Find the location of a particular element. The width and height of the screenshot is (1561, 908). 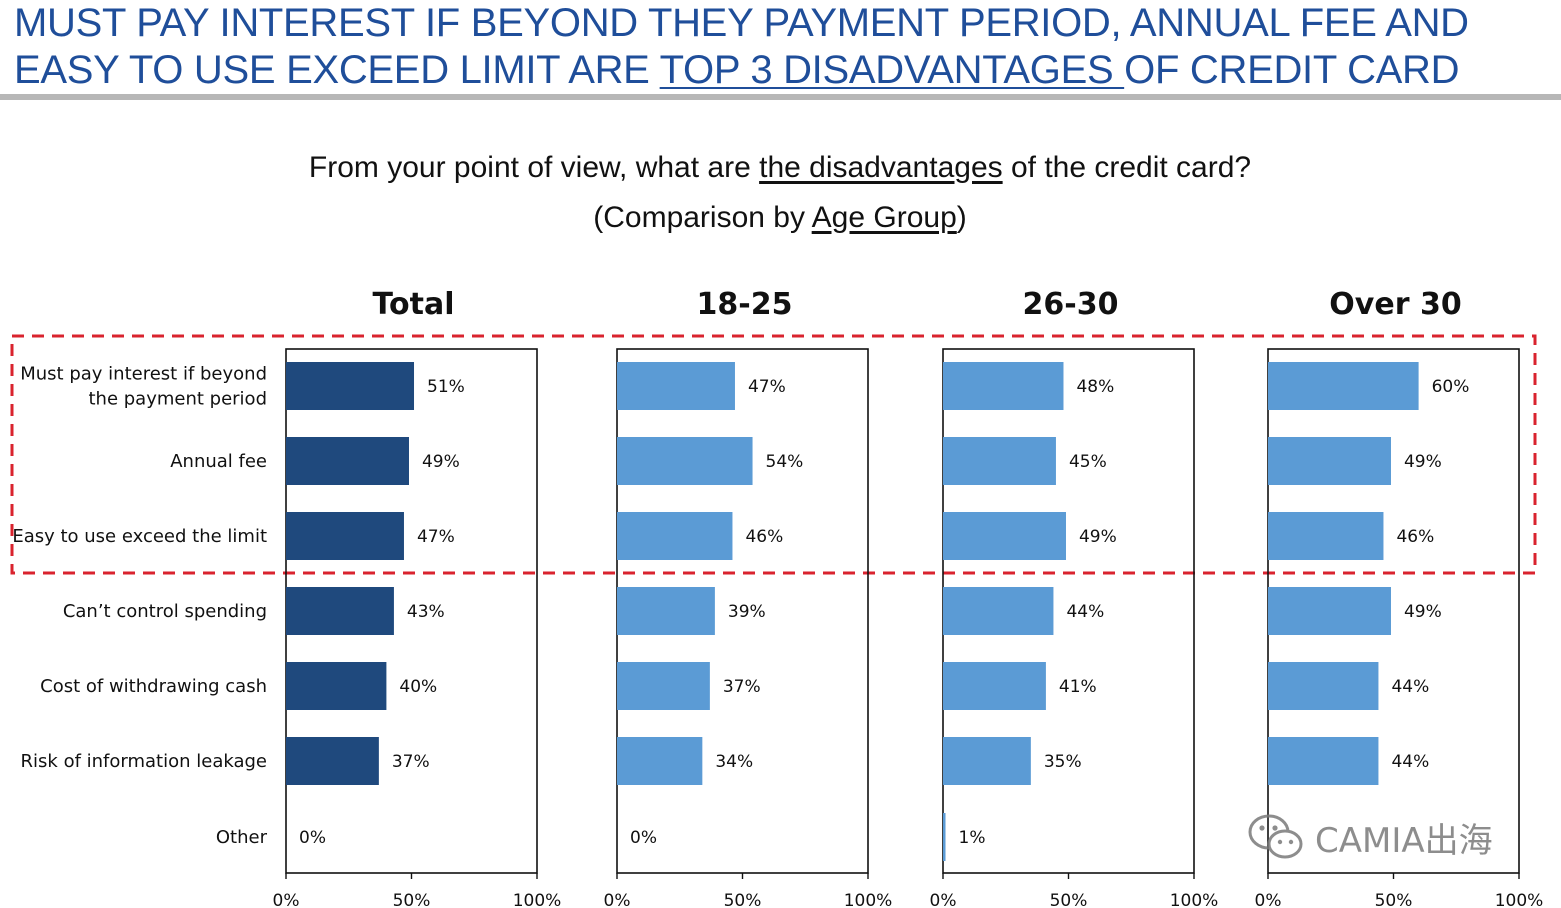

panel-title: 18-25 is located at coordinates (745, 304).